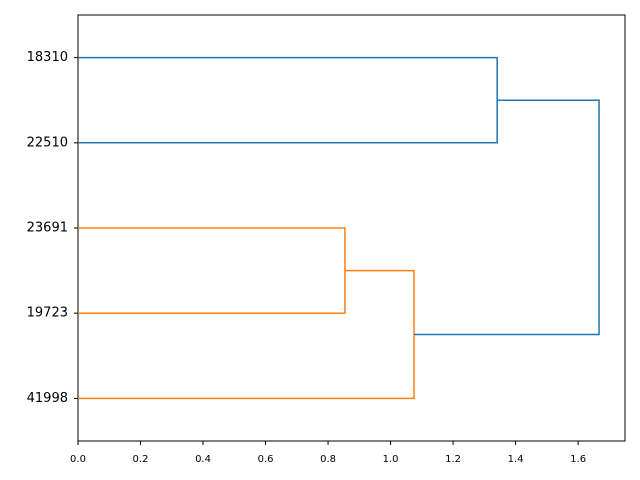  Describe the element at coordinates (328, 459) in the screenshot. I see `x-tick-label: 0.8` at that location.